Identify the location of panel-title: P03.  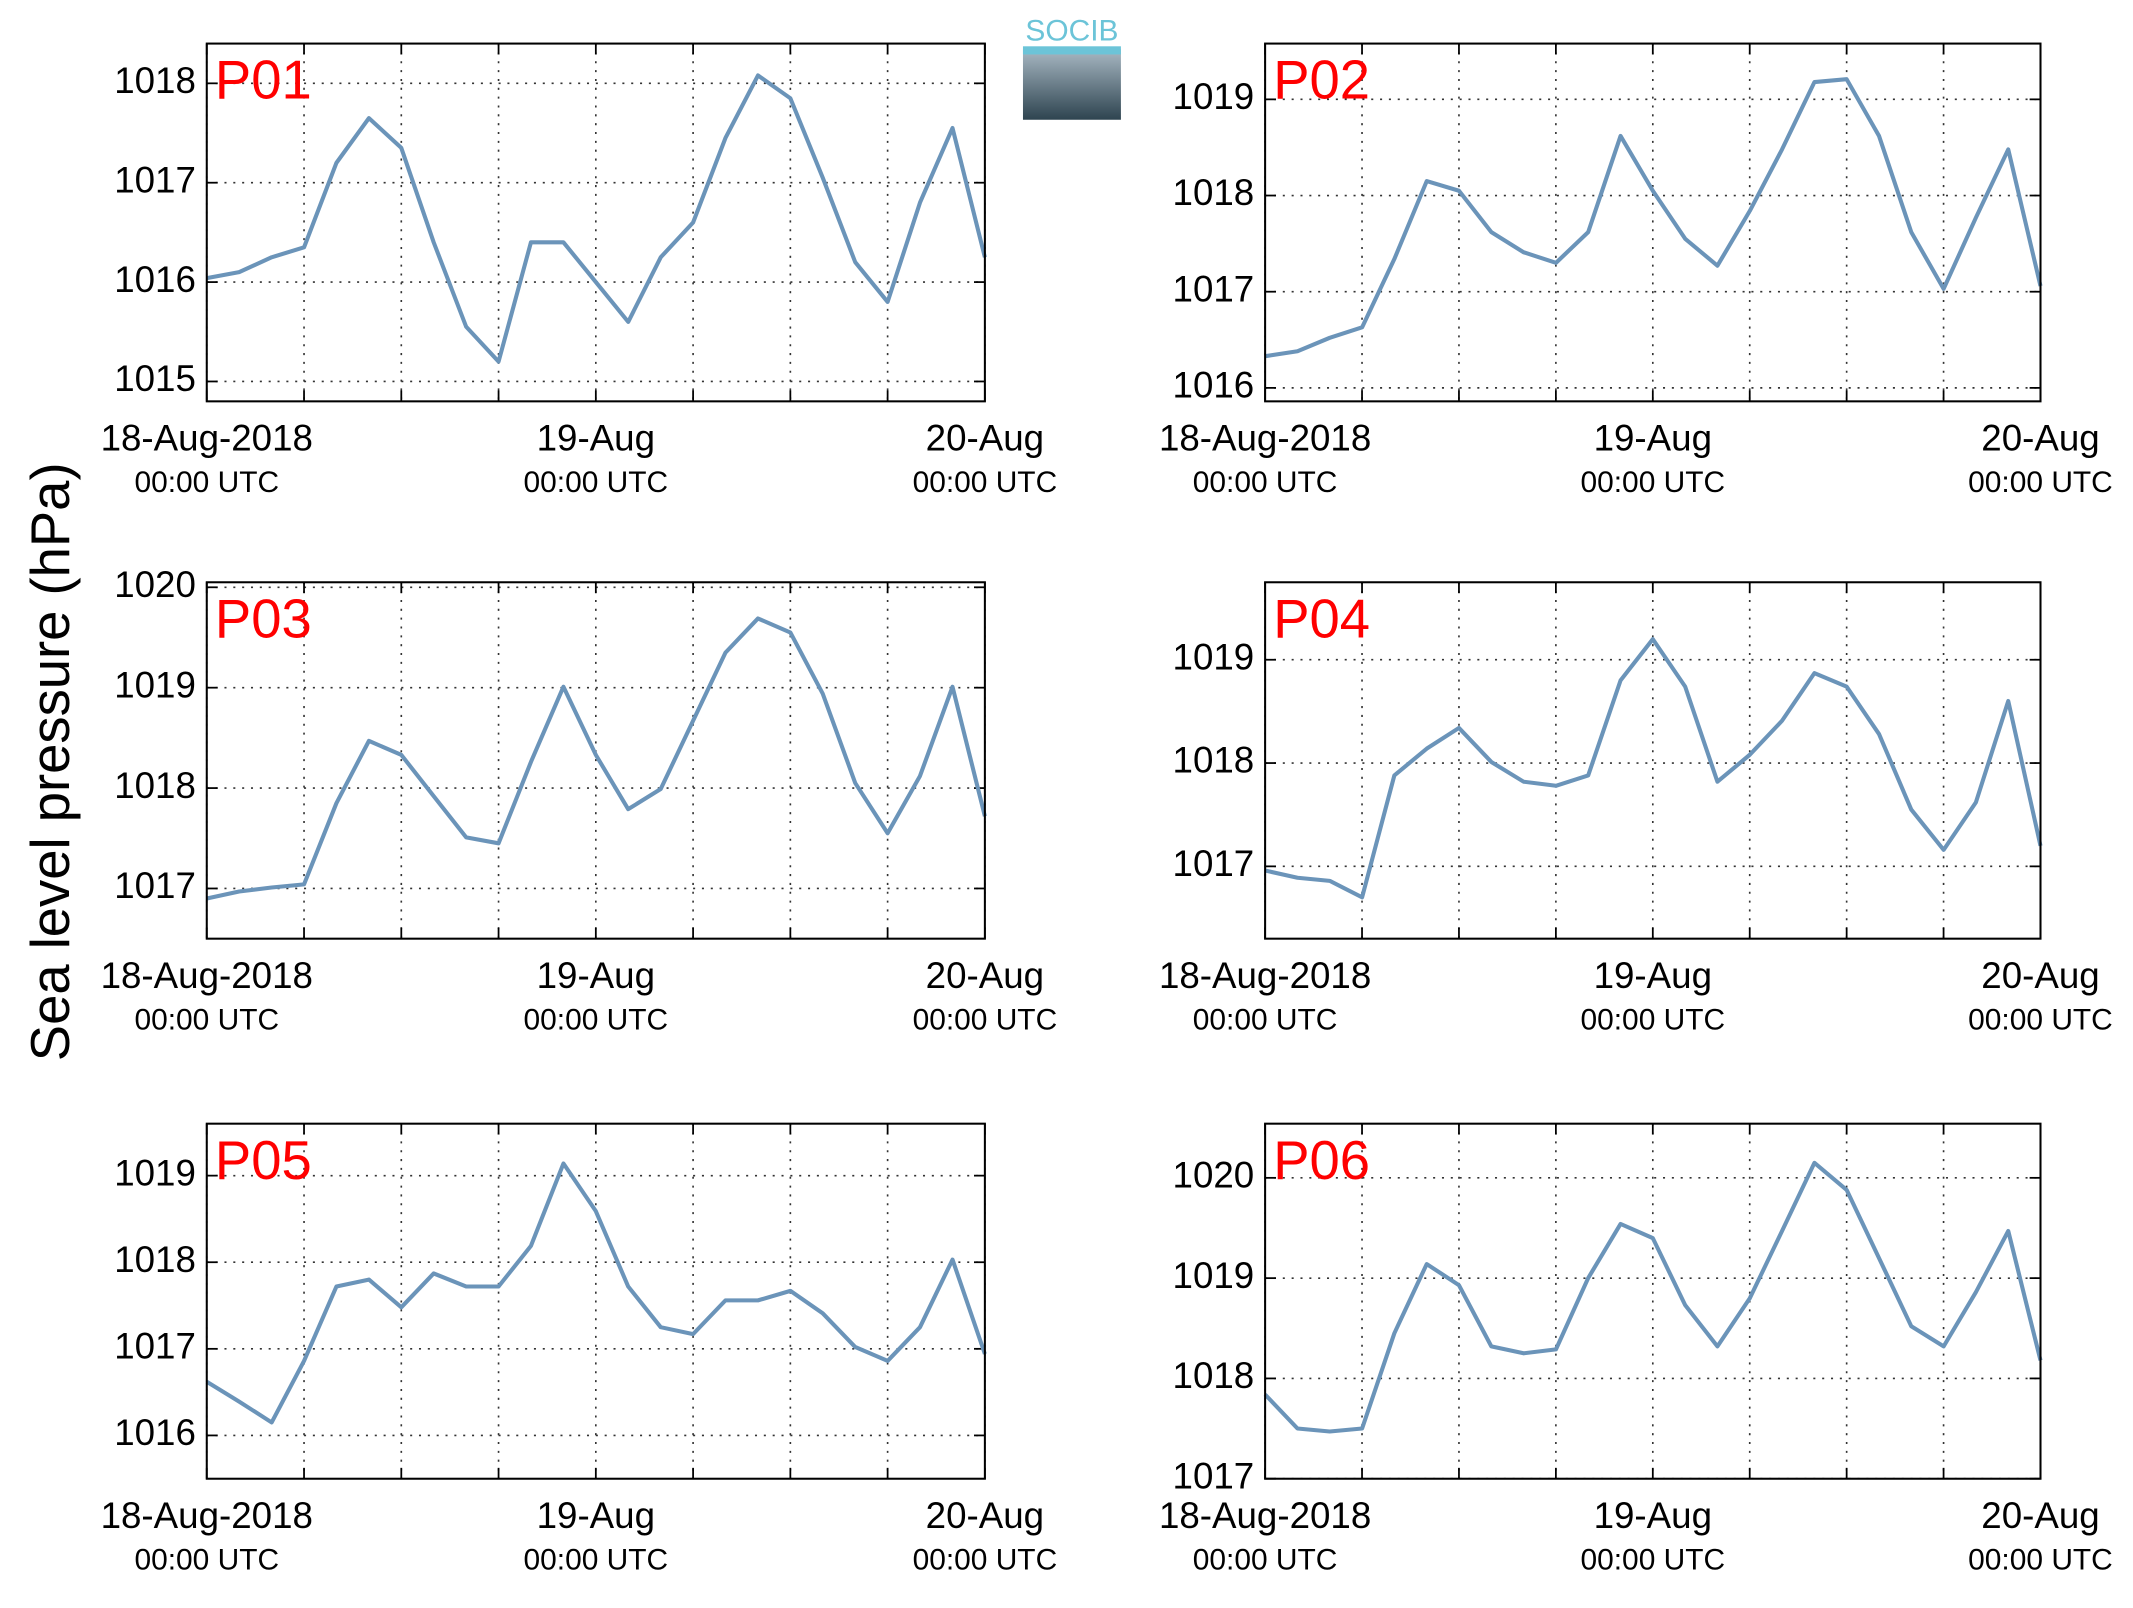
(263, 618).